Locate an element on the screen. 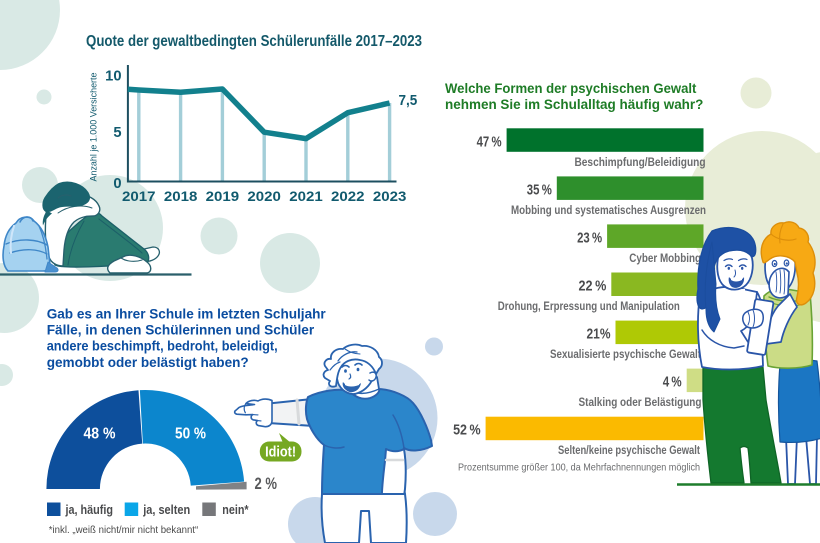 Image resolution: width=820 pixels, height=543 pixels. svg-text:Fälle, in denen Schülerinnen u: Fälle, in denen Schülerinnen und Schüler is located at coordinates (181, 331).